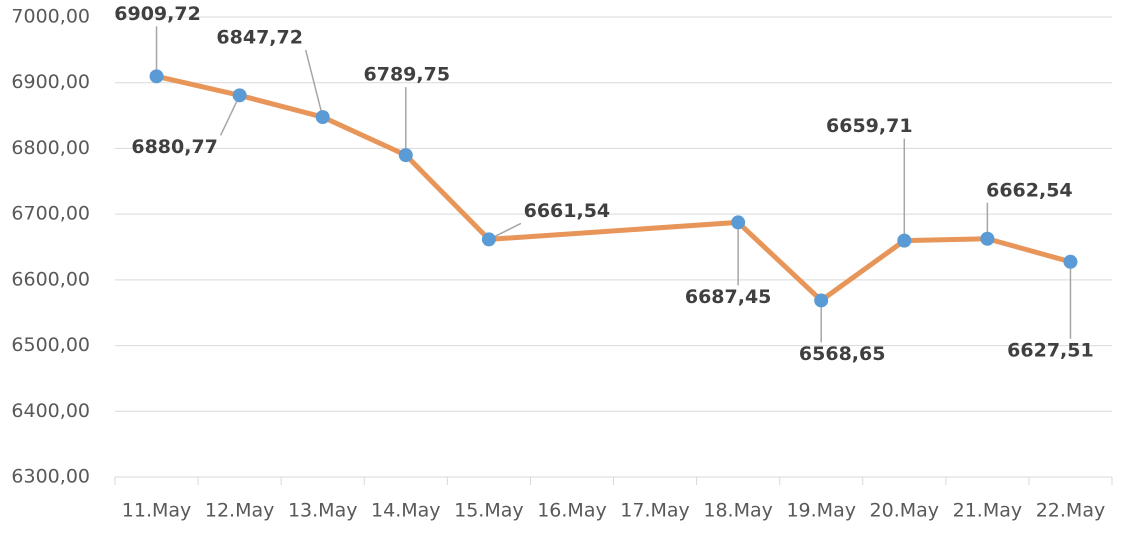 The height and width of the screenshot is (534, 1125). Describe the element at coordinates (157, 14) in the screenshot. I see `data-label: 6909,72` at that location.